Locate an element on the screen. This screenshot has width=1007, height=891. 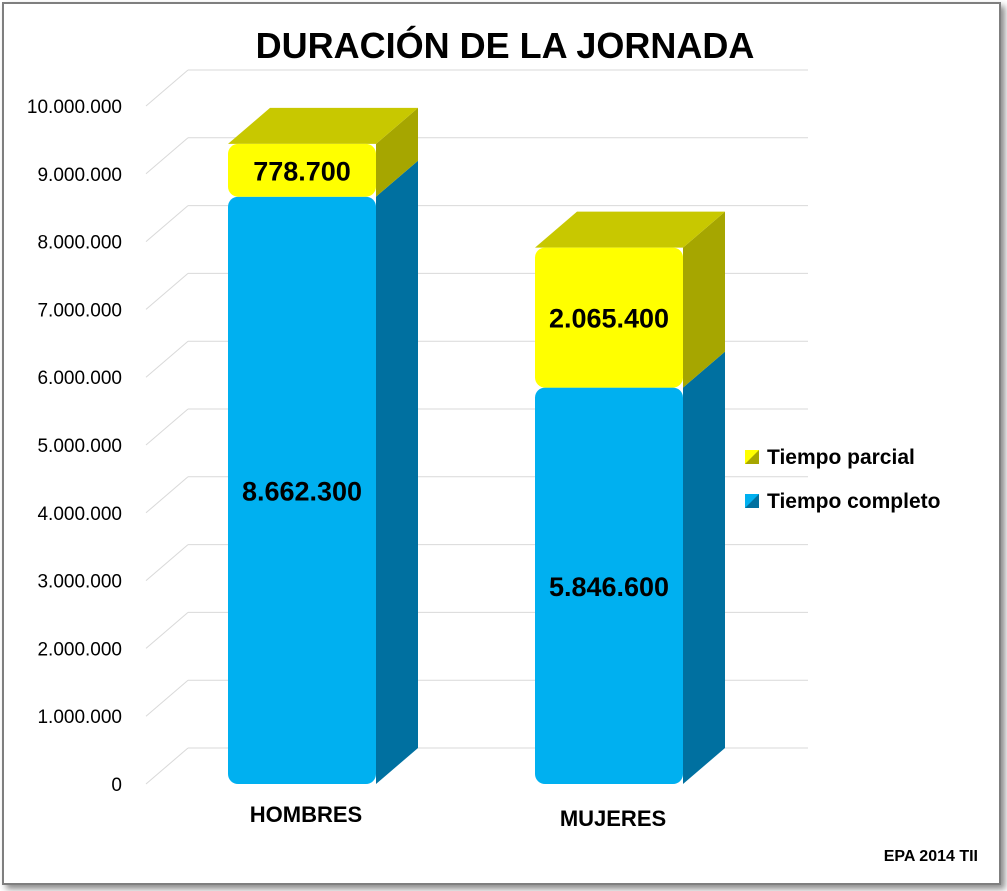
x-axis-categories: HOMBRES MUJERES is located at coordinates (458, 816).